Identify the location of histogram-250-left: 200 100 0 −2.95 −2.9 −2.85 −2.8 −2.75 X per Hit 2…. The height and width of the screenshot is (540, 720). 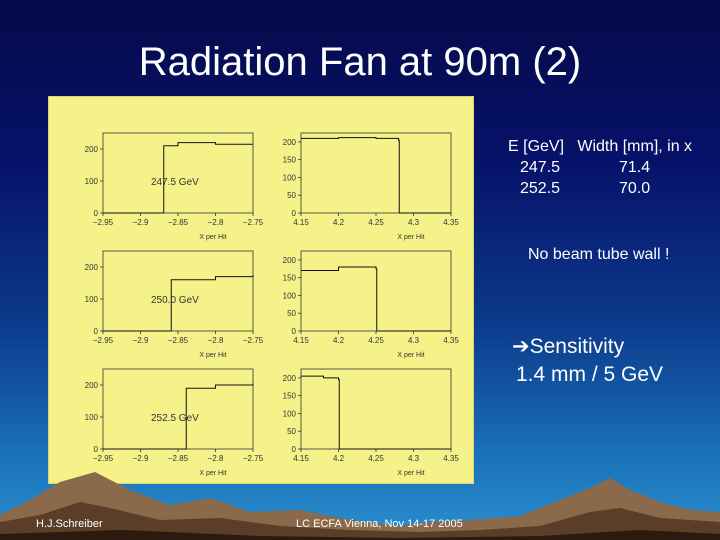
(163, 304).